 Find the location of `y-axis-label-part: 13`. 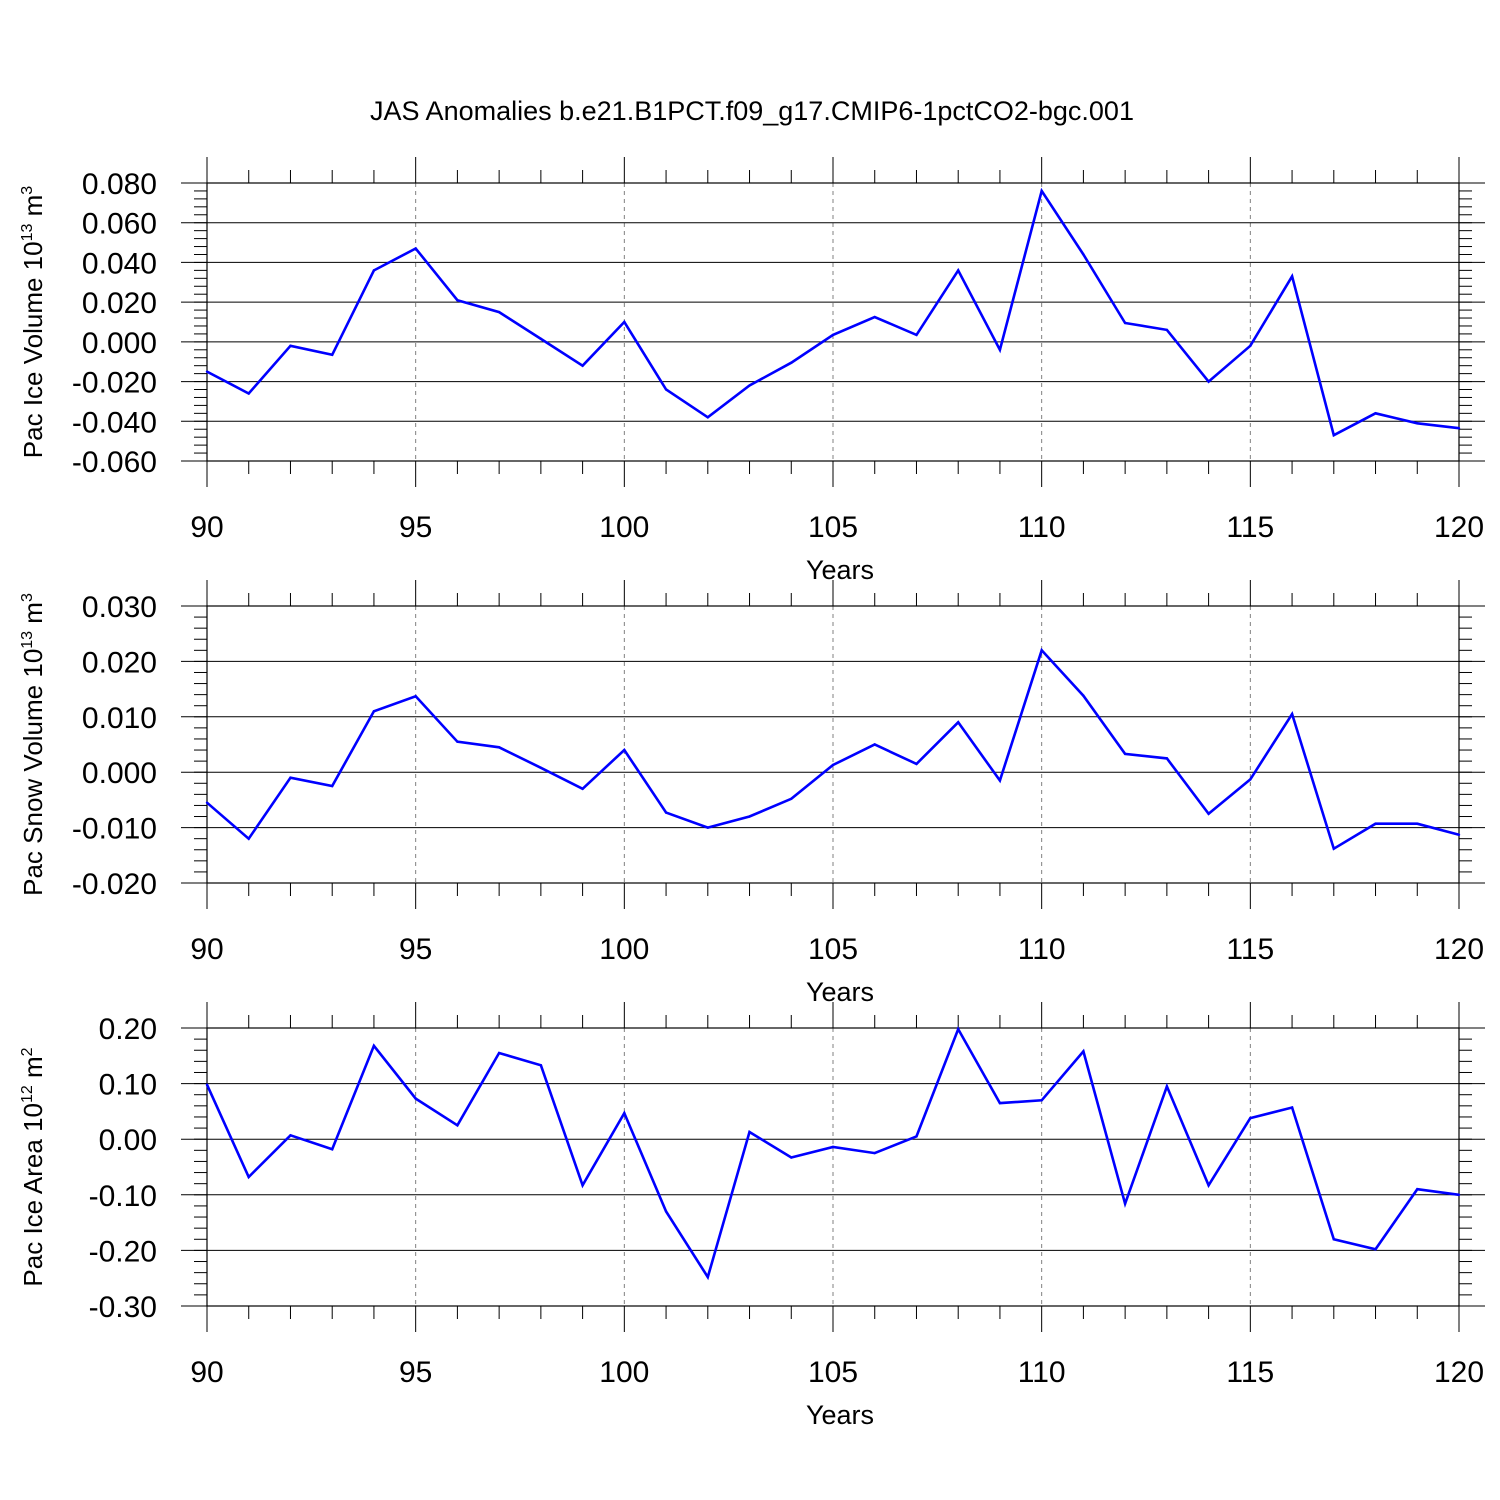

y-axis-label-part: 13 is located at coordinates (27, 232).